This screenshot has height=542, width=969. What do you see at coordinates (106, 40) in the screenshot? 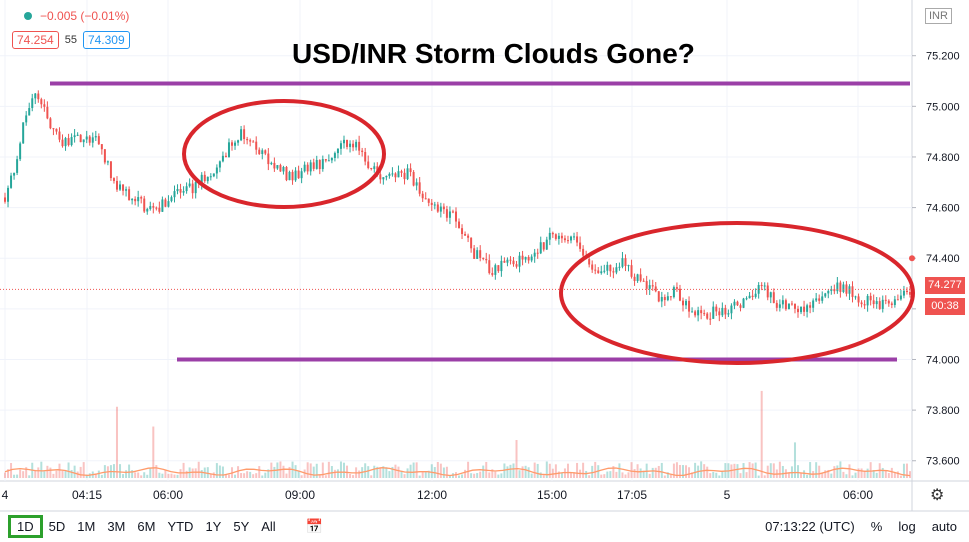
I see `ask-price: 74.309` at bounding box center [106, 40].